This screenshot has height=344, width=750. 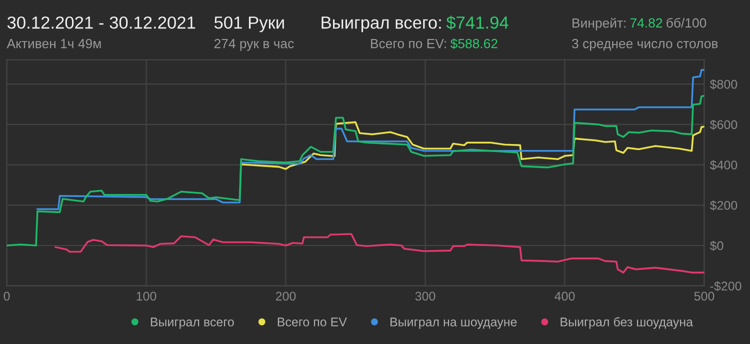 What do you see at coordinates (704, 296) in the screenshot?
I see `x-tick-label: 500` at bounding box center [704, 296].